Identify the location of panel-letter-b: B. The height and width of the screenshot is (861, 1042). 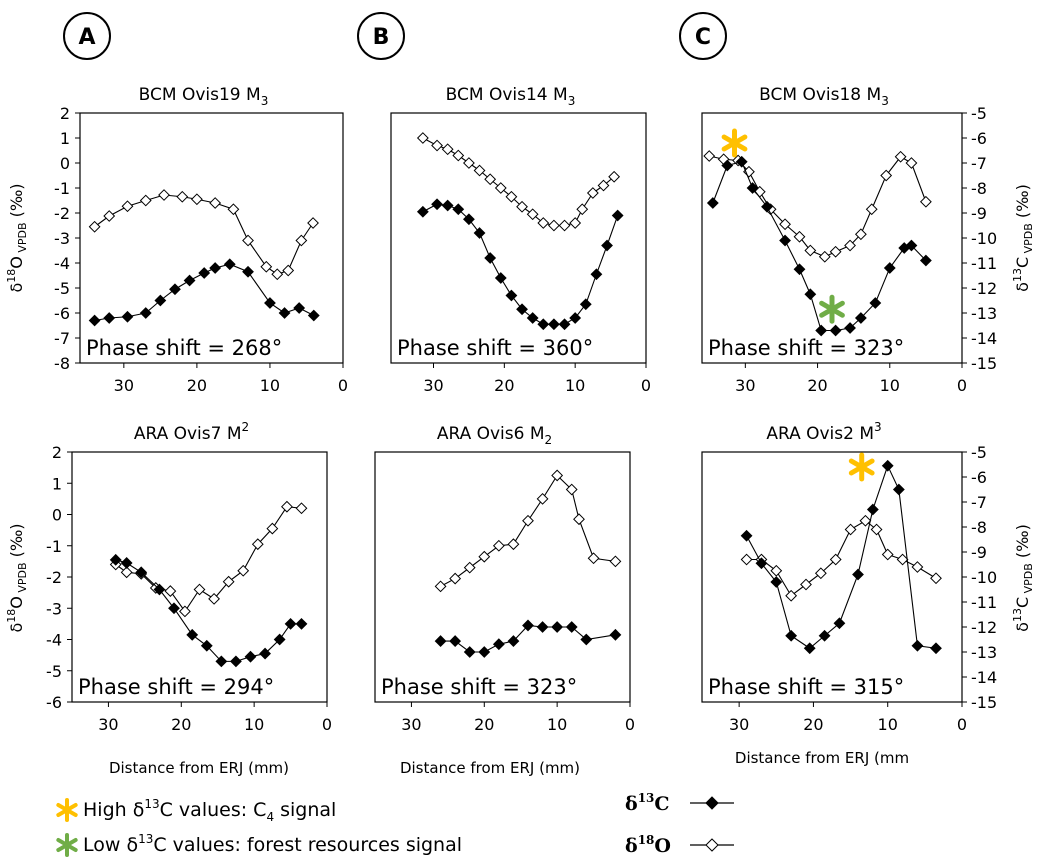
(381, 36).